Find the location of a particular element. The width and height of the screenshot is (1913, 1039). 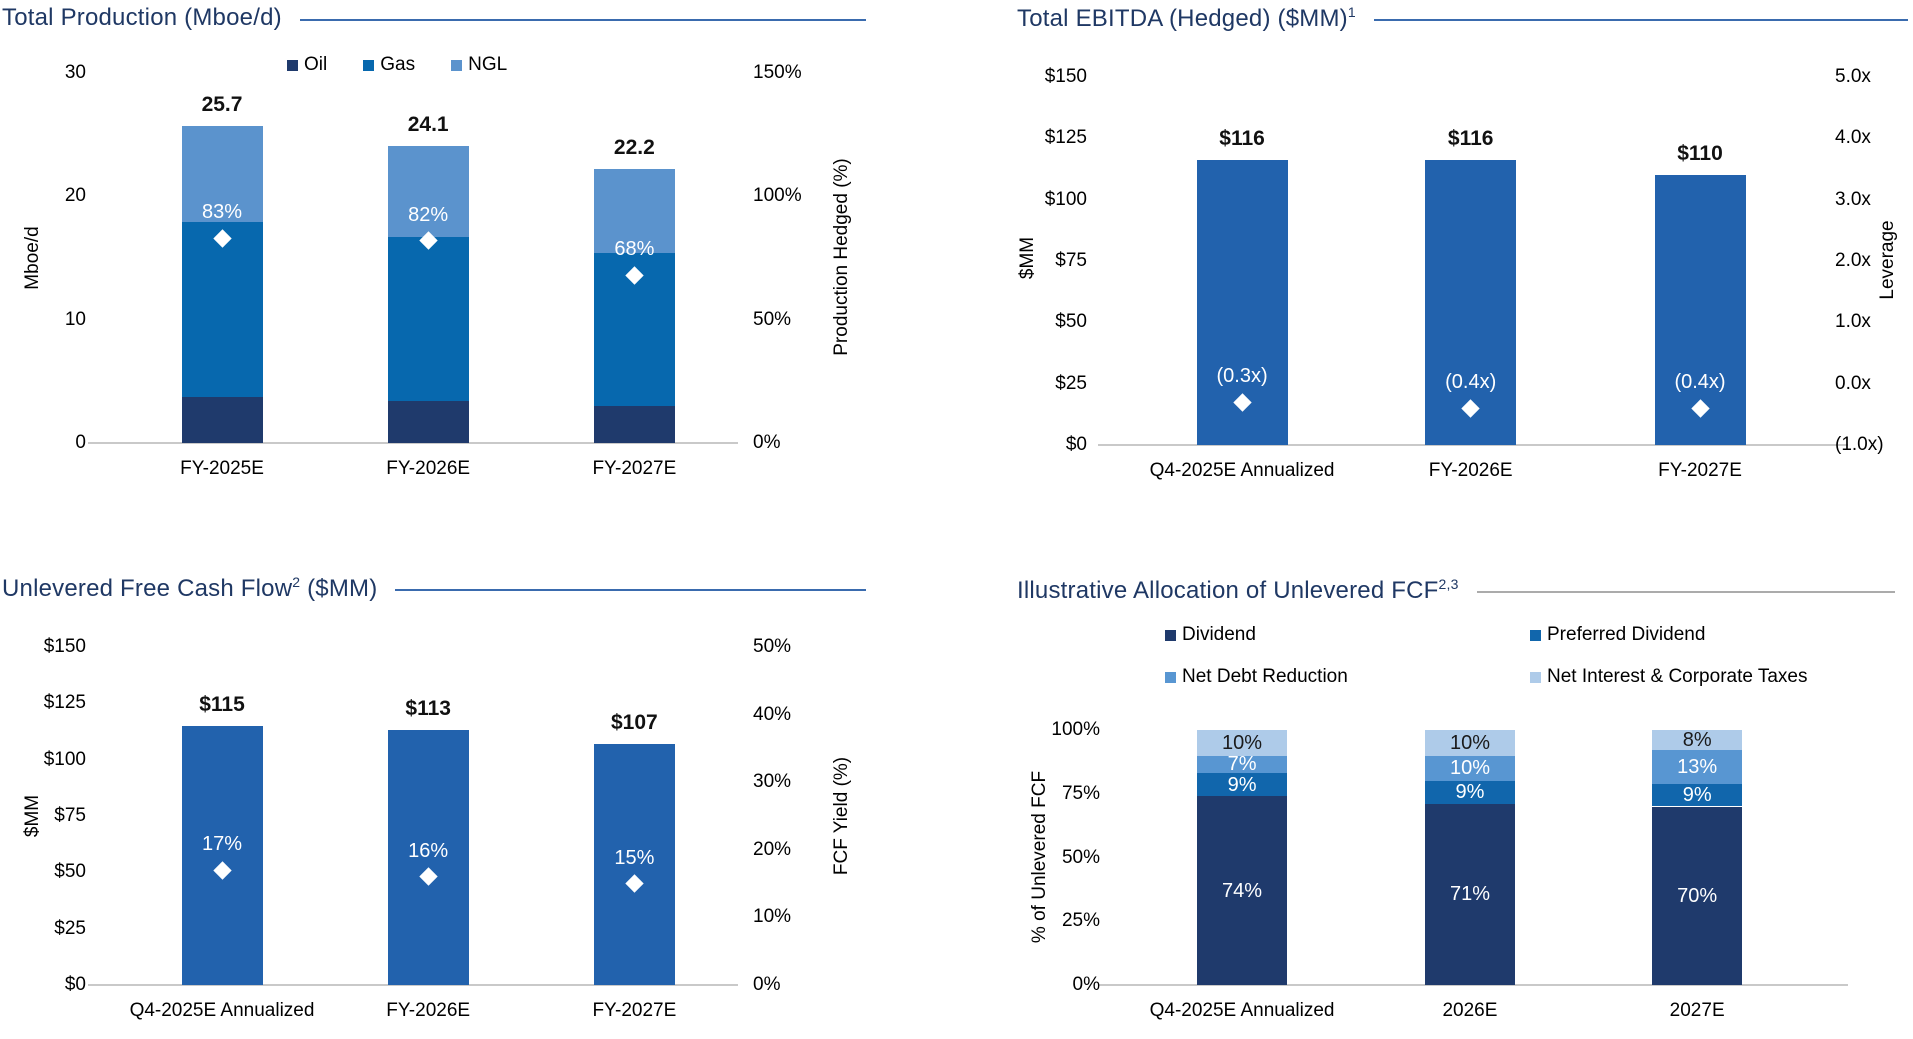

title-text: Illustrative Allocation of Unlevered FCF is located at coordinates (1228, 590).